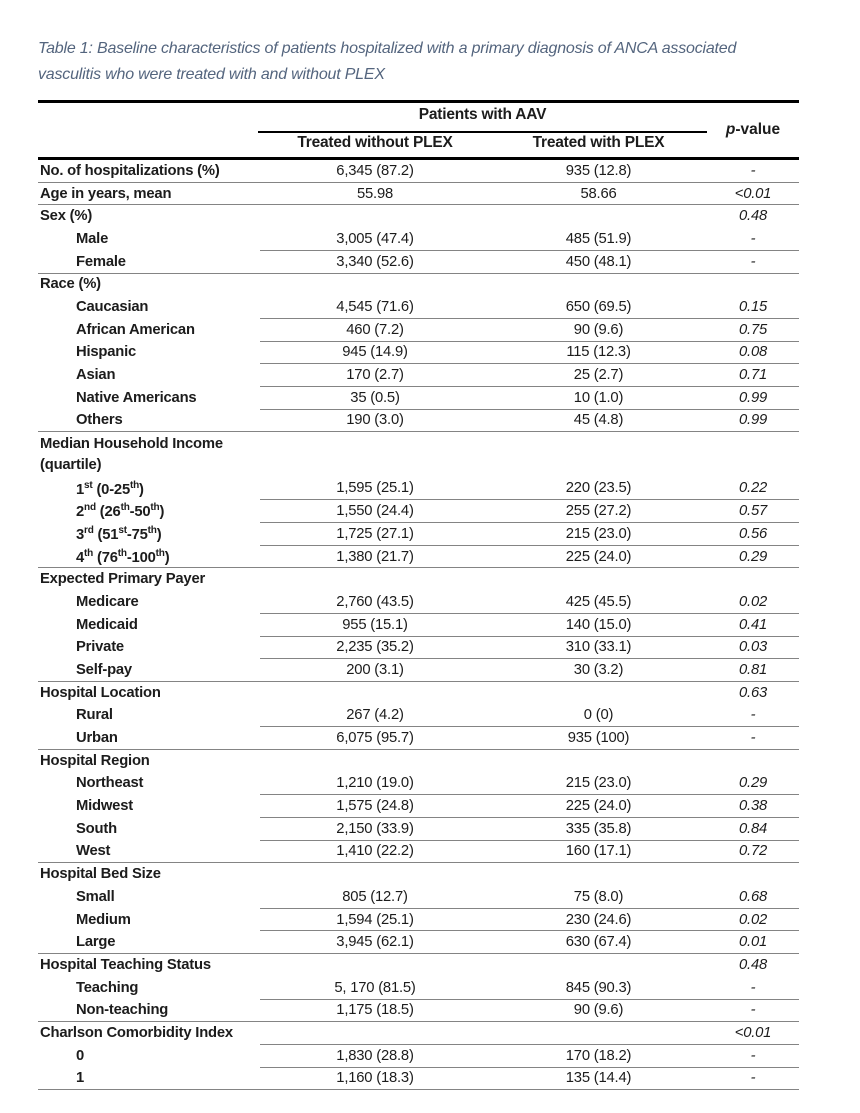 Image resolution: width=860 pixels, height=1113 pixels. What do you see at coordinates (136, 1032) in the screenshot?
I see `row-label: Charlson Comorbidity Index` at bounding box center [136, 1032].